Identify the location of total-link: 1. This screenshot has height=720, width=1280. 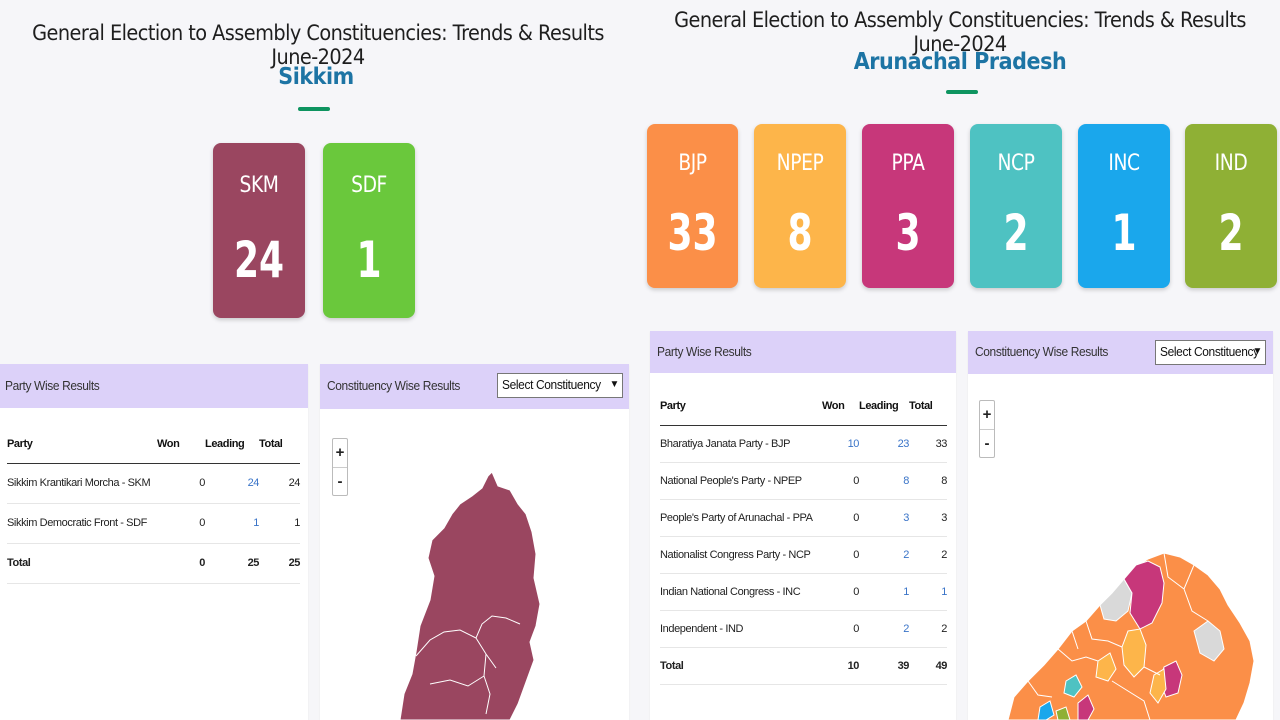
(928, 592).